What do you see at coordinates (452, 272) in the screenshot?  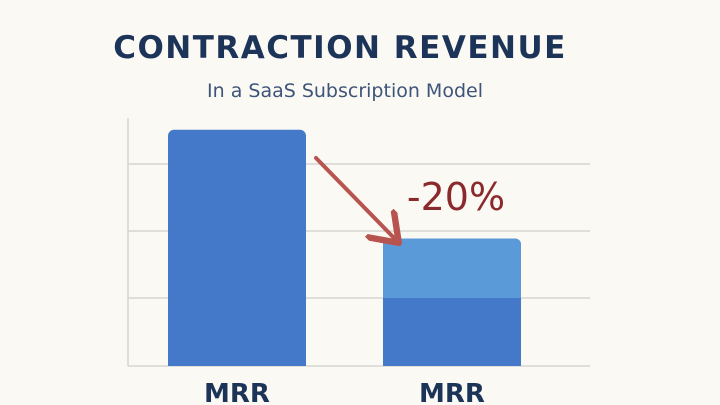 I see `bar-2-highlight-fill` at bounding box center [452, 272].